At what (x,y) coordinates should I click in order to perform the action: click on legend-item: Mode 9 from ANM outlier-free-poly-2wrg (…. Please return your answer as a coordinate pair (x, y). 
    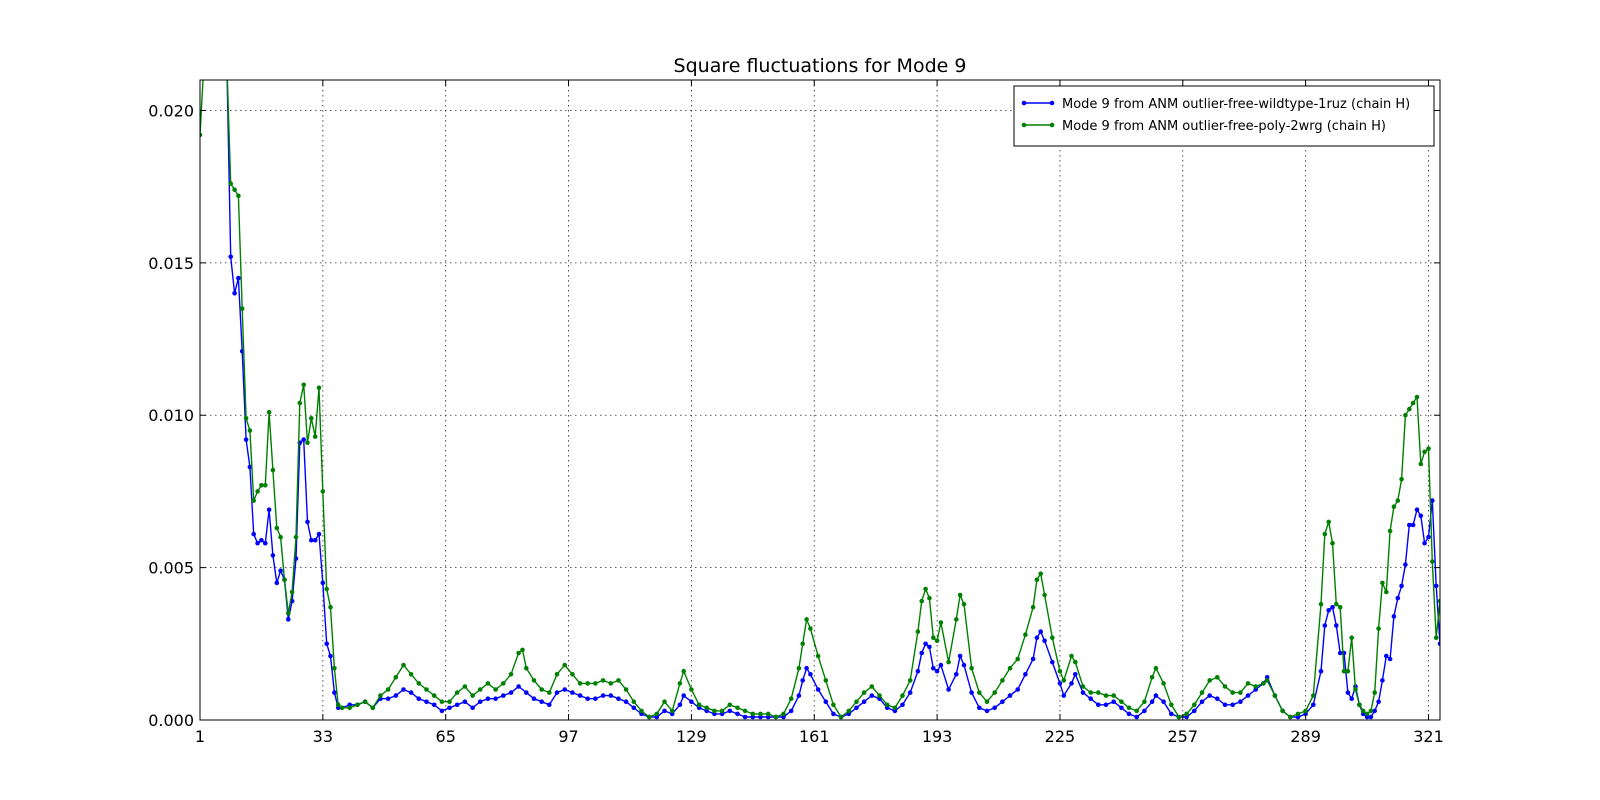
    Looking at the image, I should click on (1203, 126).